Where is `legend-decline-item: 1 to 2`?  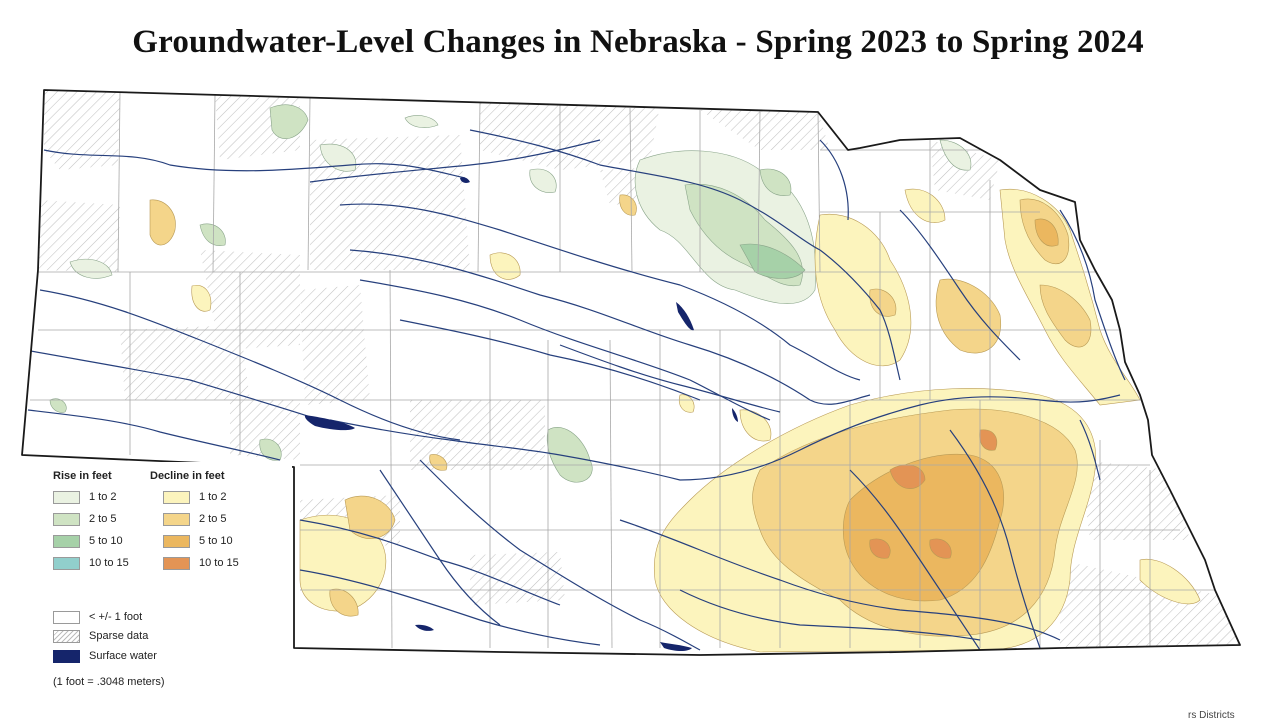 legend-decline-item: 1 to 2 is located at coordinates (195, 497).